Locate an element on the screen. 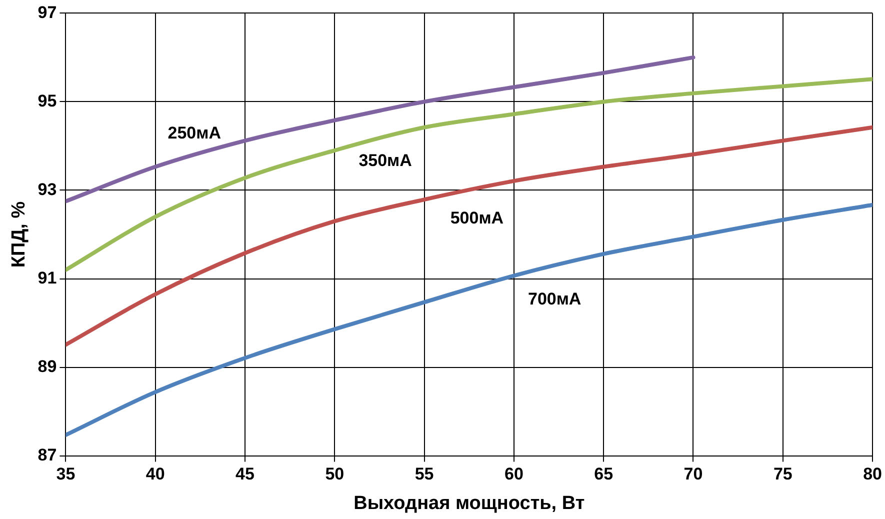  x-tick-label: 75 is located at coordinates (782, 474).